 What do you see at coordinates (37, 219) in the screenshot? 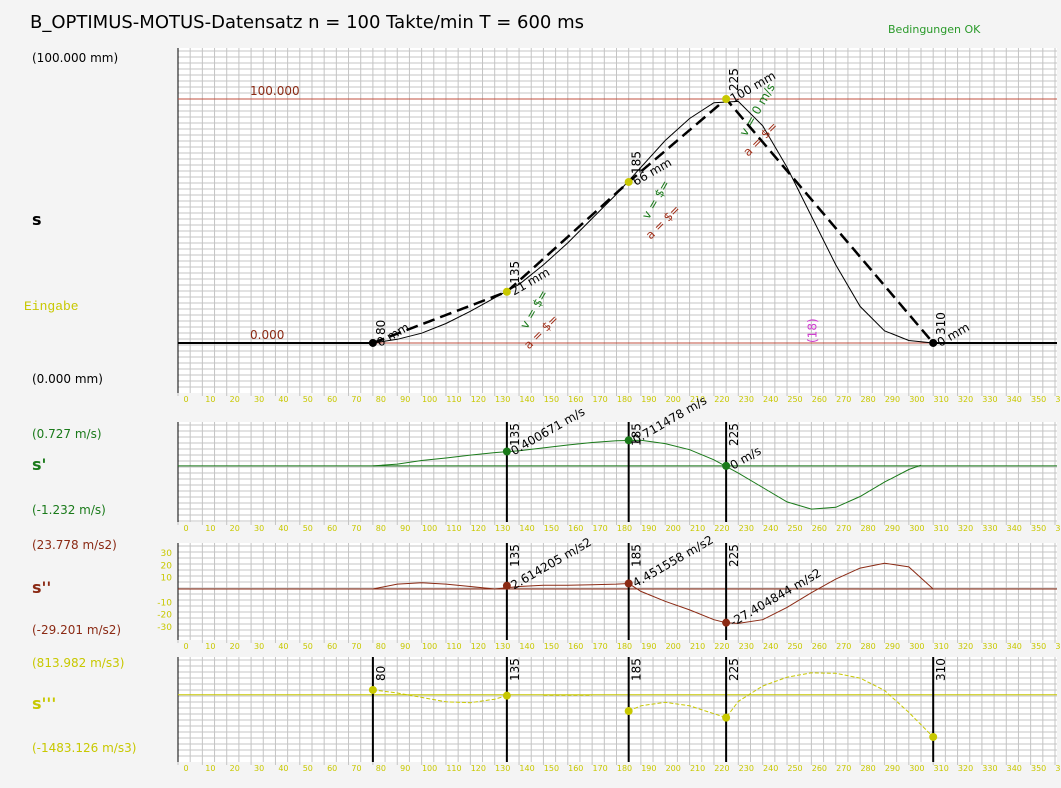
I see `panel-name: s` at bounding box center [37, 219].